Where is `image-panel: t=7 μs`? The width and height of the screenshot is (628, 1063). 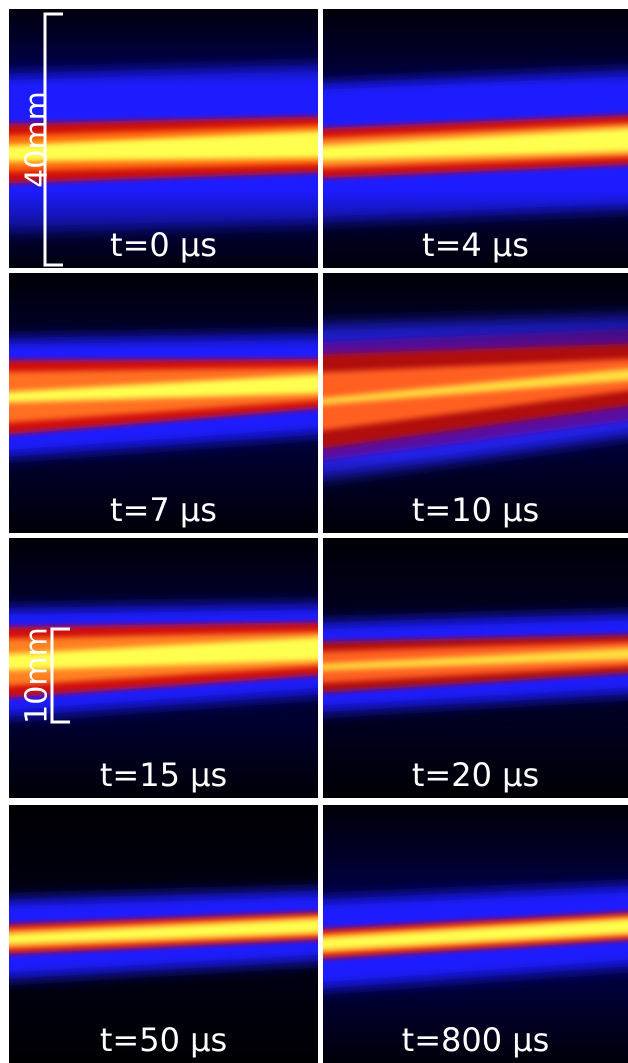
image-panel: t=7 μs is located at coordinates (163, 403).